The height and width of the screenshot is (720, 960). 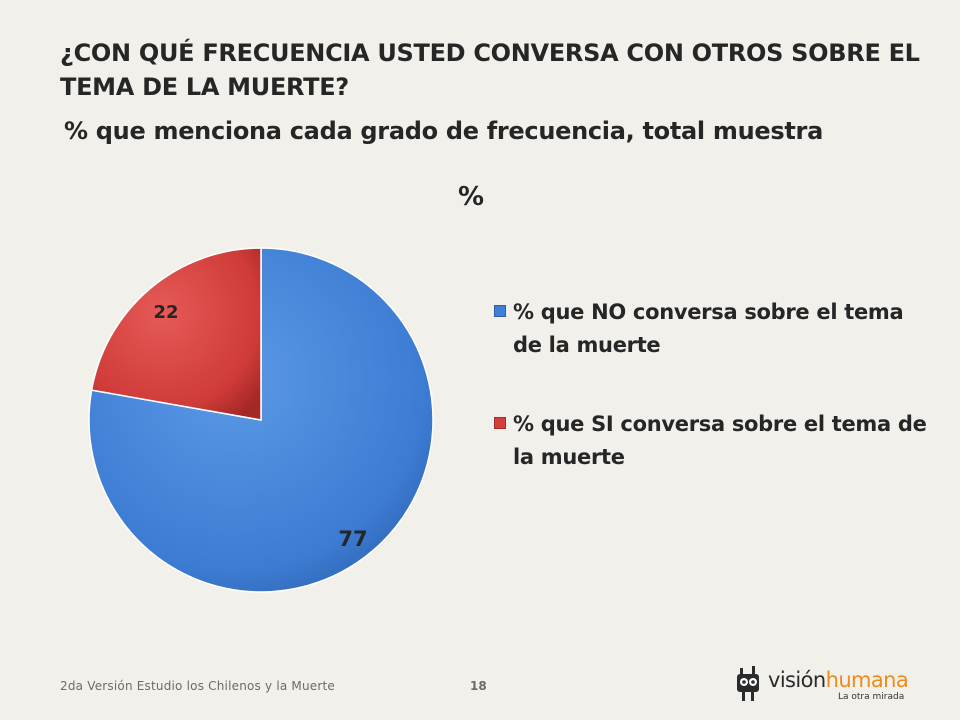 I want to click on page-number: 18, so click(x=478, y=686).